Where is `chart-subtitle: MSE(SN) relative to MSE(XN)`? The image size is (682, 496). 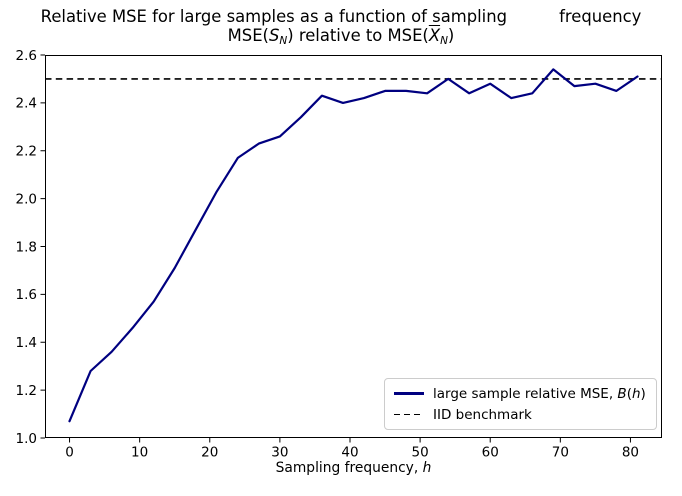
chart-subtitle: MSE(SN) relative to MSE(XN) is located at coordinates (341, 36).